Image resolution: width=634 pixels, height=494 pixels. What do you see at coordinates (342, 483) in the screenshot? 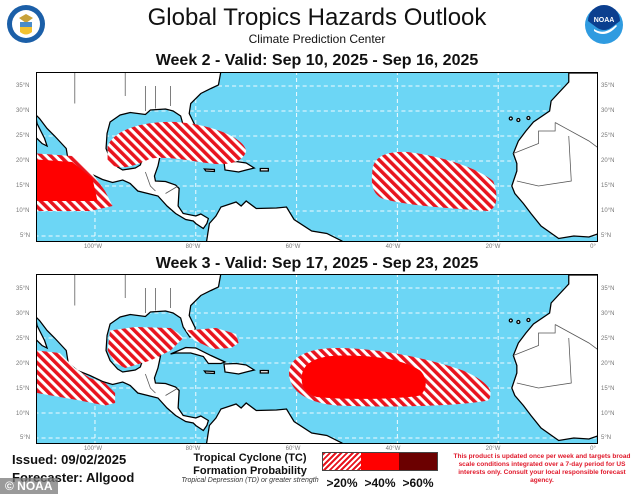
I see `legend-label-20: >20%` at bounding box center [342, 483].